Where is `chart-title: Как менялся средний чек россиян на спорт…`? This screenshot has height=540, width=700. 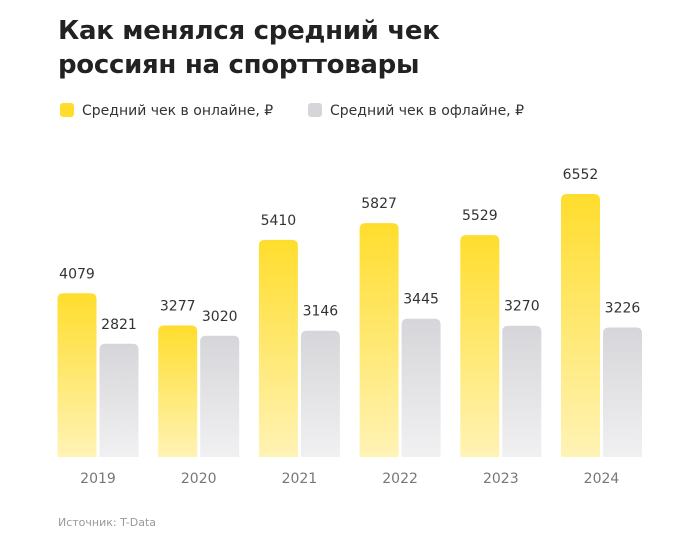
chart-title: Как менялся средний чек россиян на спорт… is located at coordinates (249, 48).